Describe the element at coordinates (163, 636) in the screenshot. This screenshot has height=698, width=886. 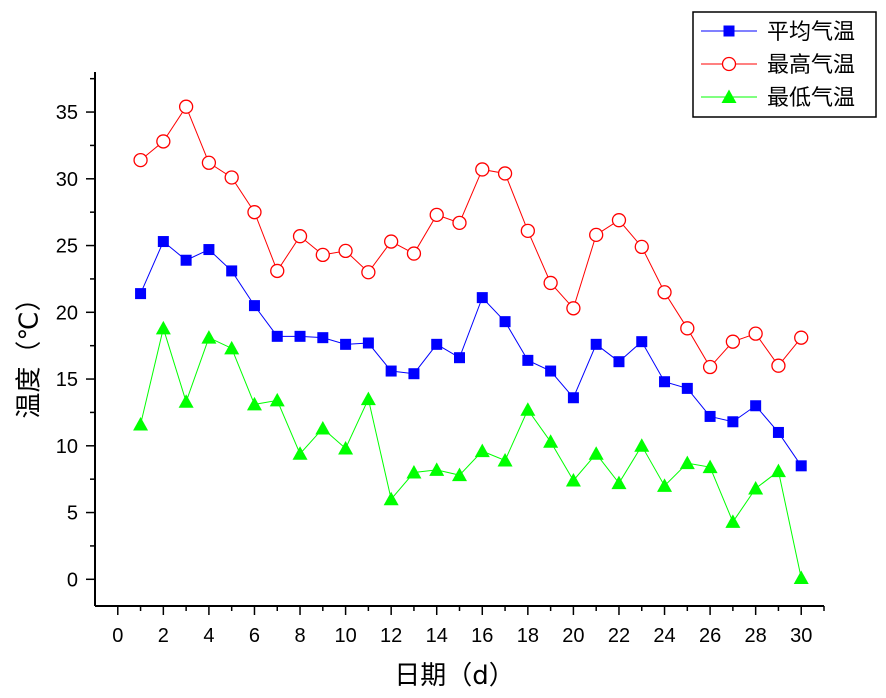
I see `x-tick-label: 2` at that location.